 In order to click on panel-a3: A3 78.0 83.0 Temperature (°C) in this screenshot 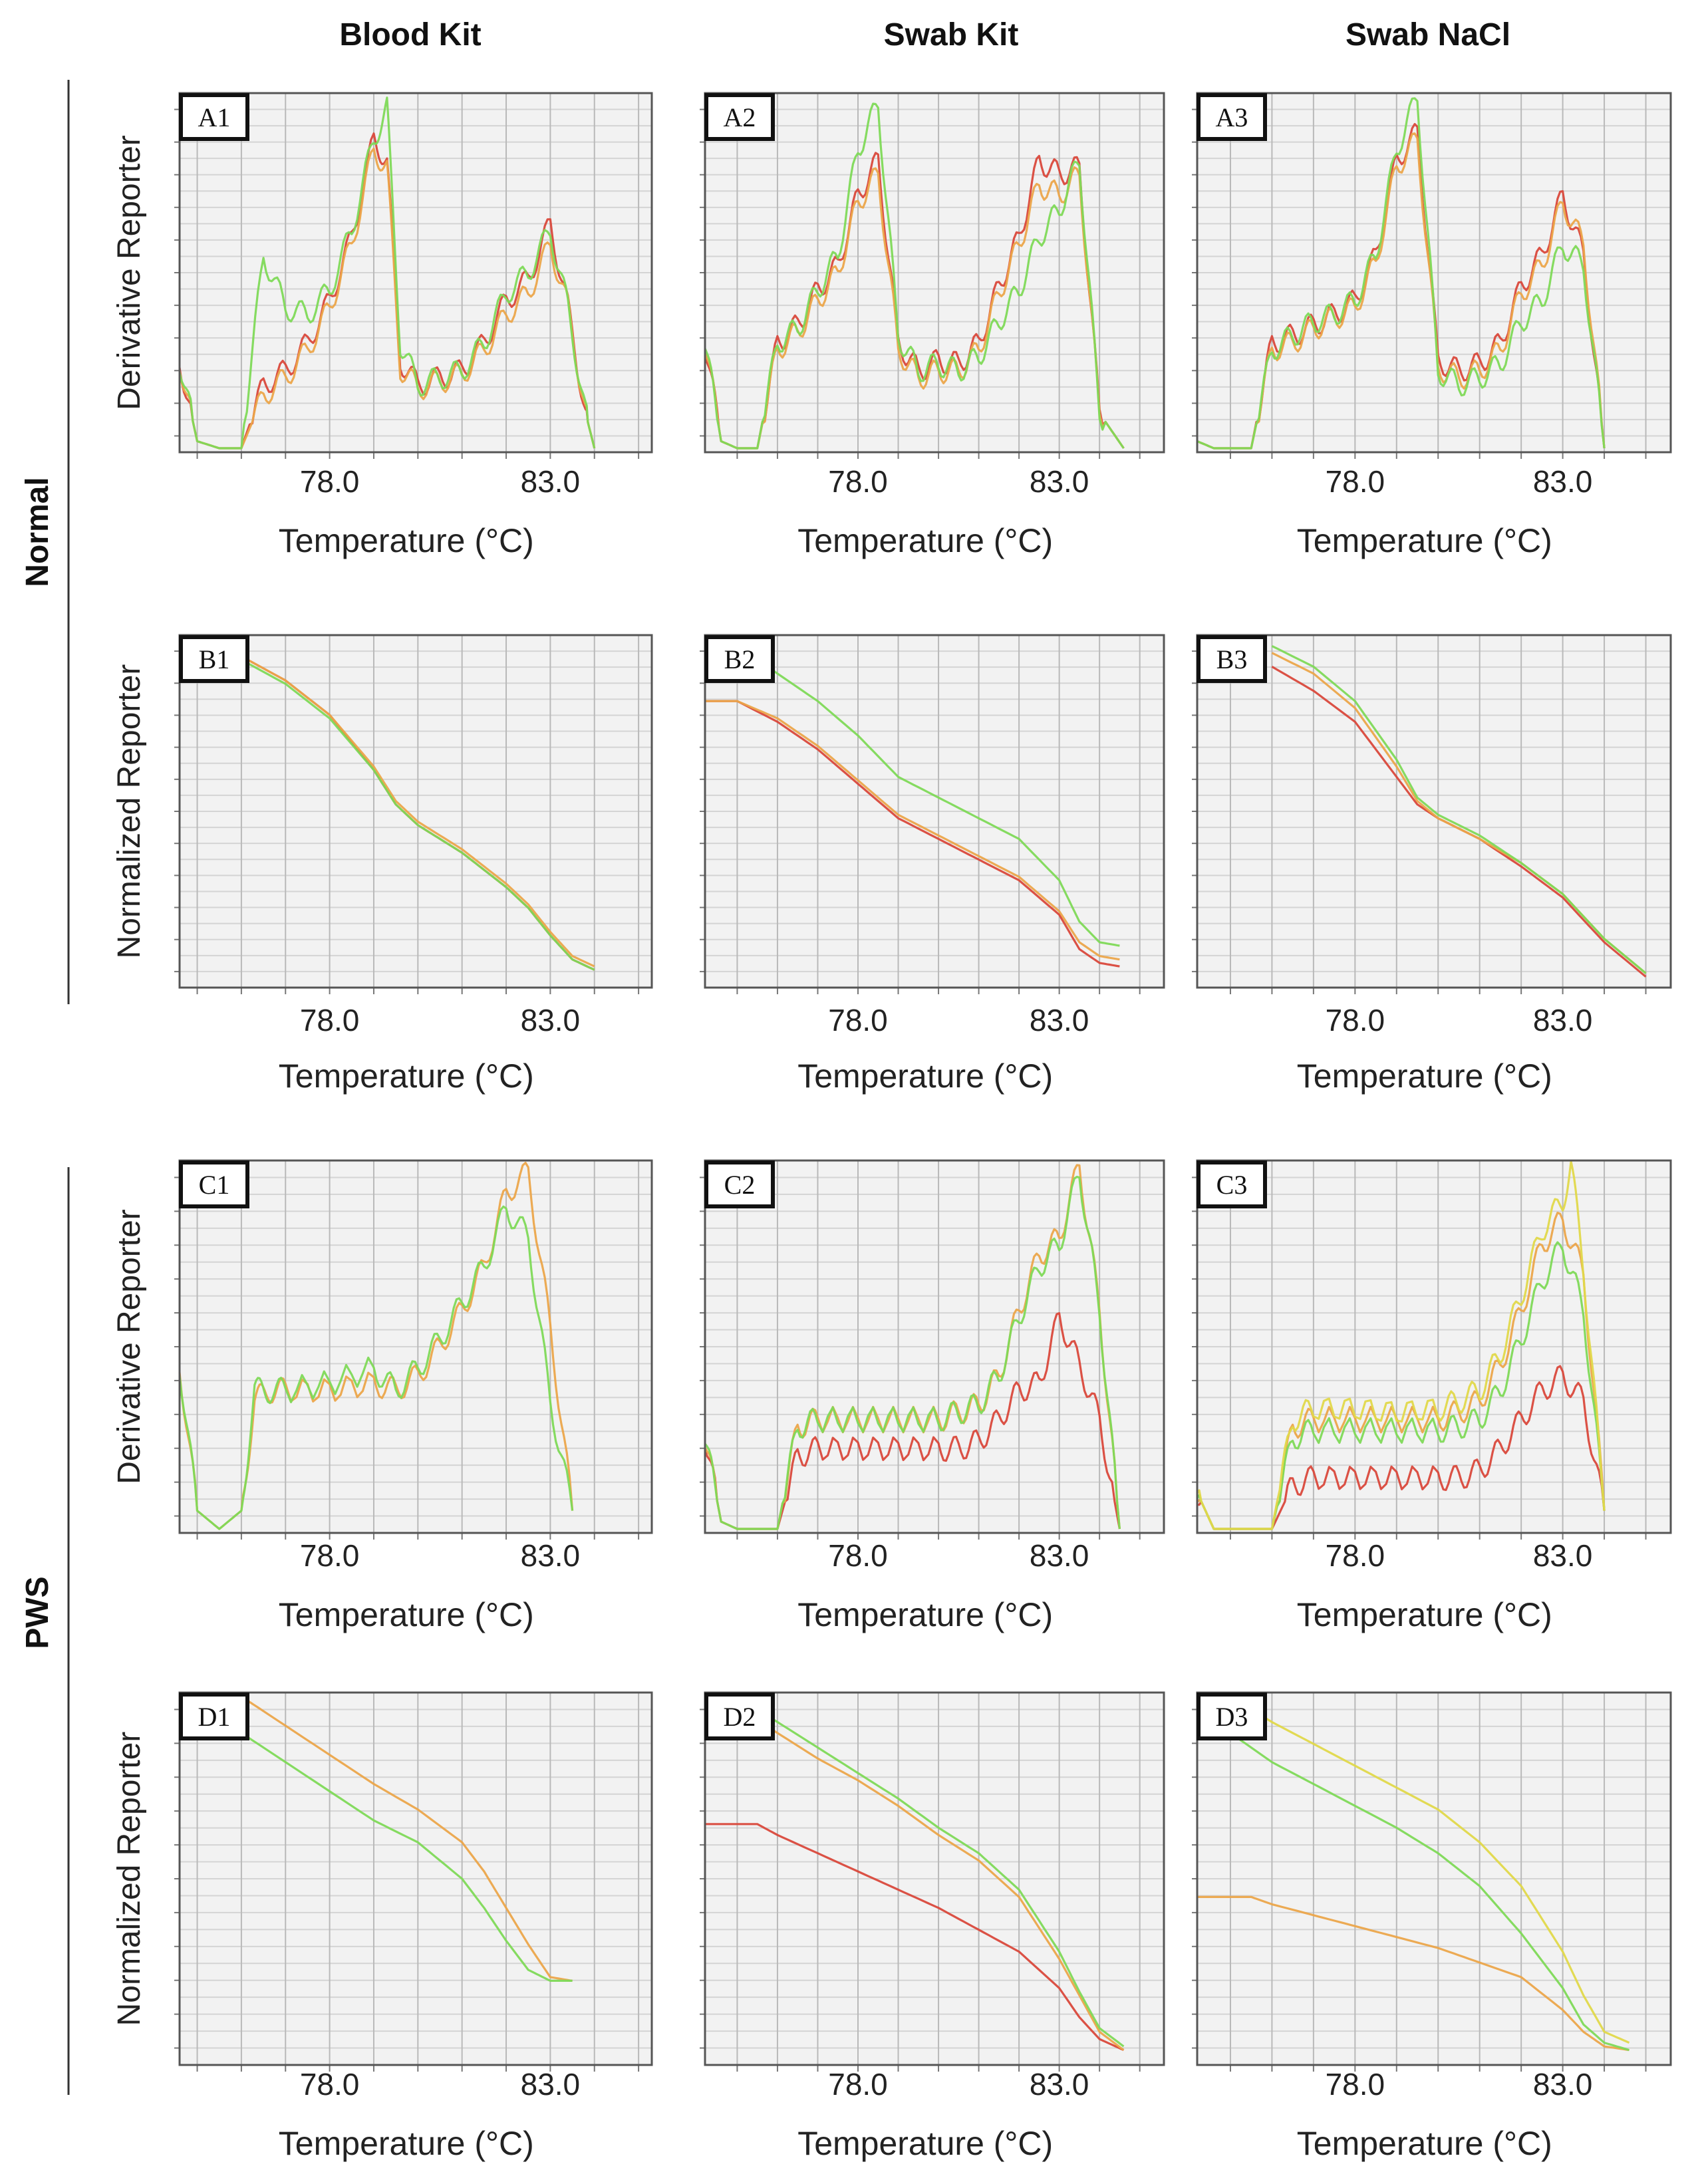, I will do `click(1432, 325)`.